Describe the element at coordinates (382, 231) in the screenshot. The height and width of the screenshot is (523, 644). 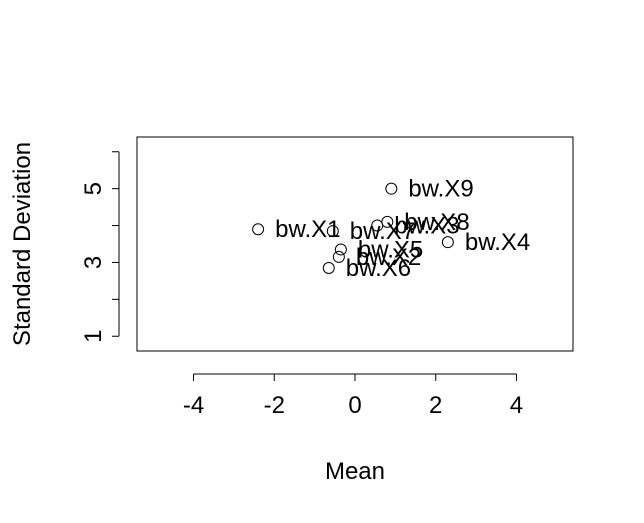
I see `point-label: bw.X7` at that location.